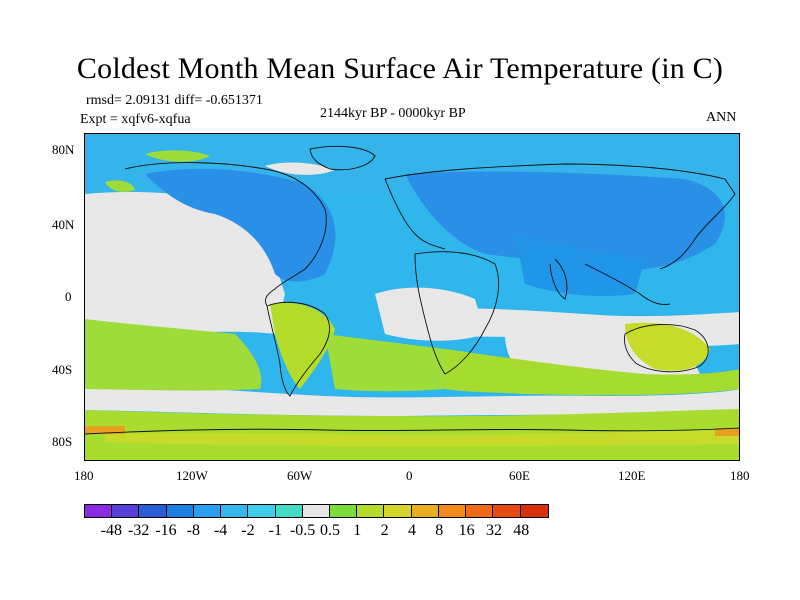  I want to click on coast-africa, so click(457, 313).